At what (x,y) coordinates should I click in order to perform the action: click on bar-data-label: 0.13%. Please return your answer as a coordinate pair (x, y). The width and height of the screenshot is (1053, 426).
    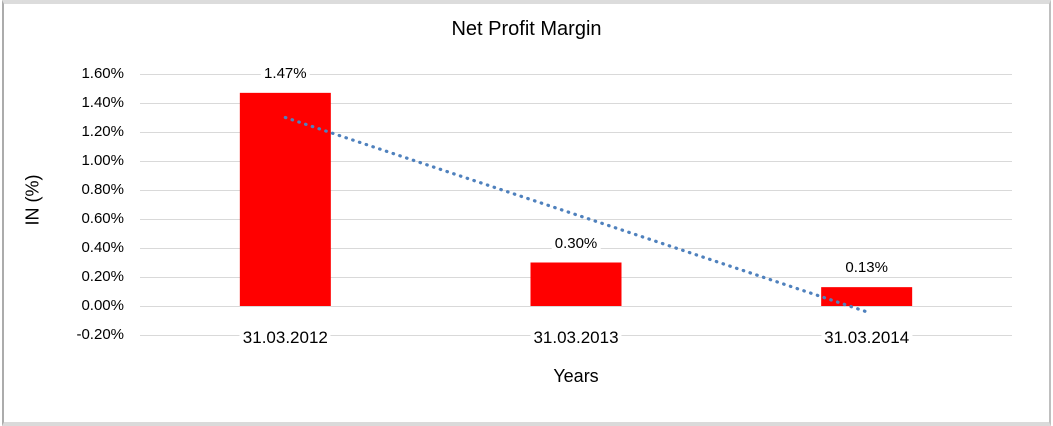
    Looking at the image, I should click on (866, 268).